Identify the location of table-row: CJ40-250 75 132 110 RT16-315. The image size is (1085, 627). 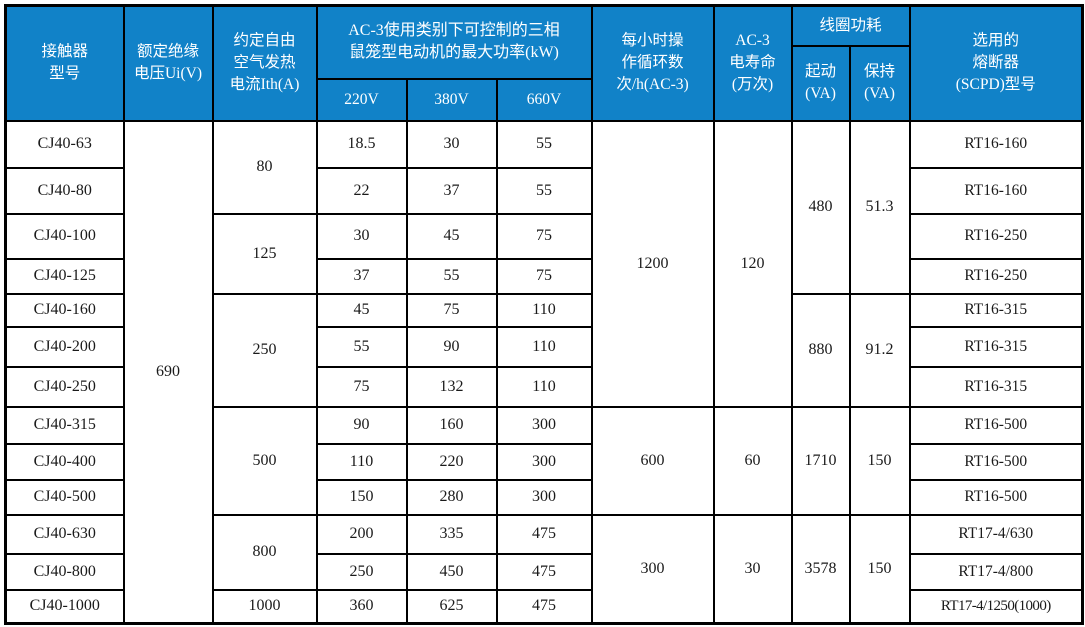
(544, 386).